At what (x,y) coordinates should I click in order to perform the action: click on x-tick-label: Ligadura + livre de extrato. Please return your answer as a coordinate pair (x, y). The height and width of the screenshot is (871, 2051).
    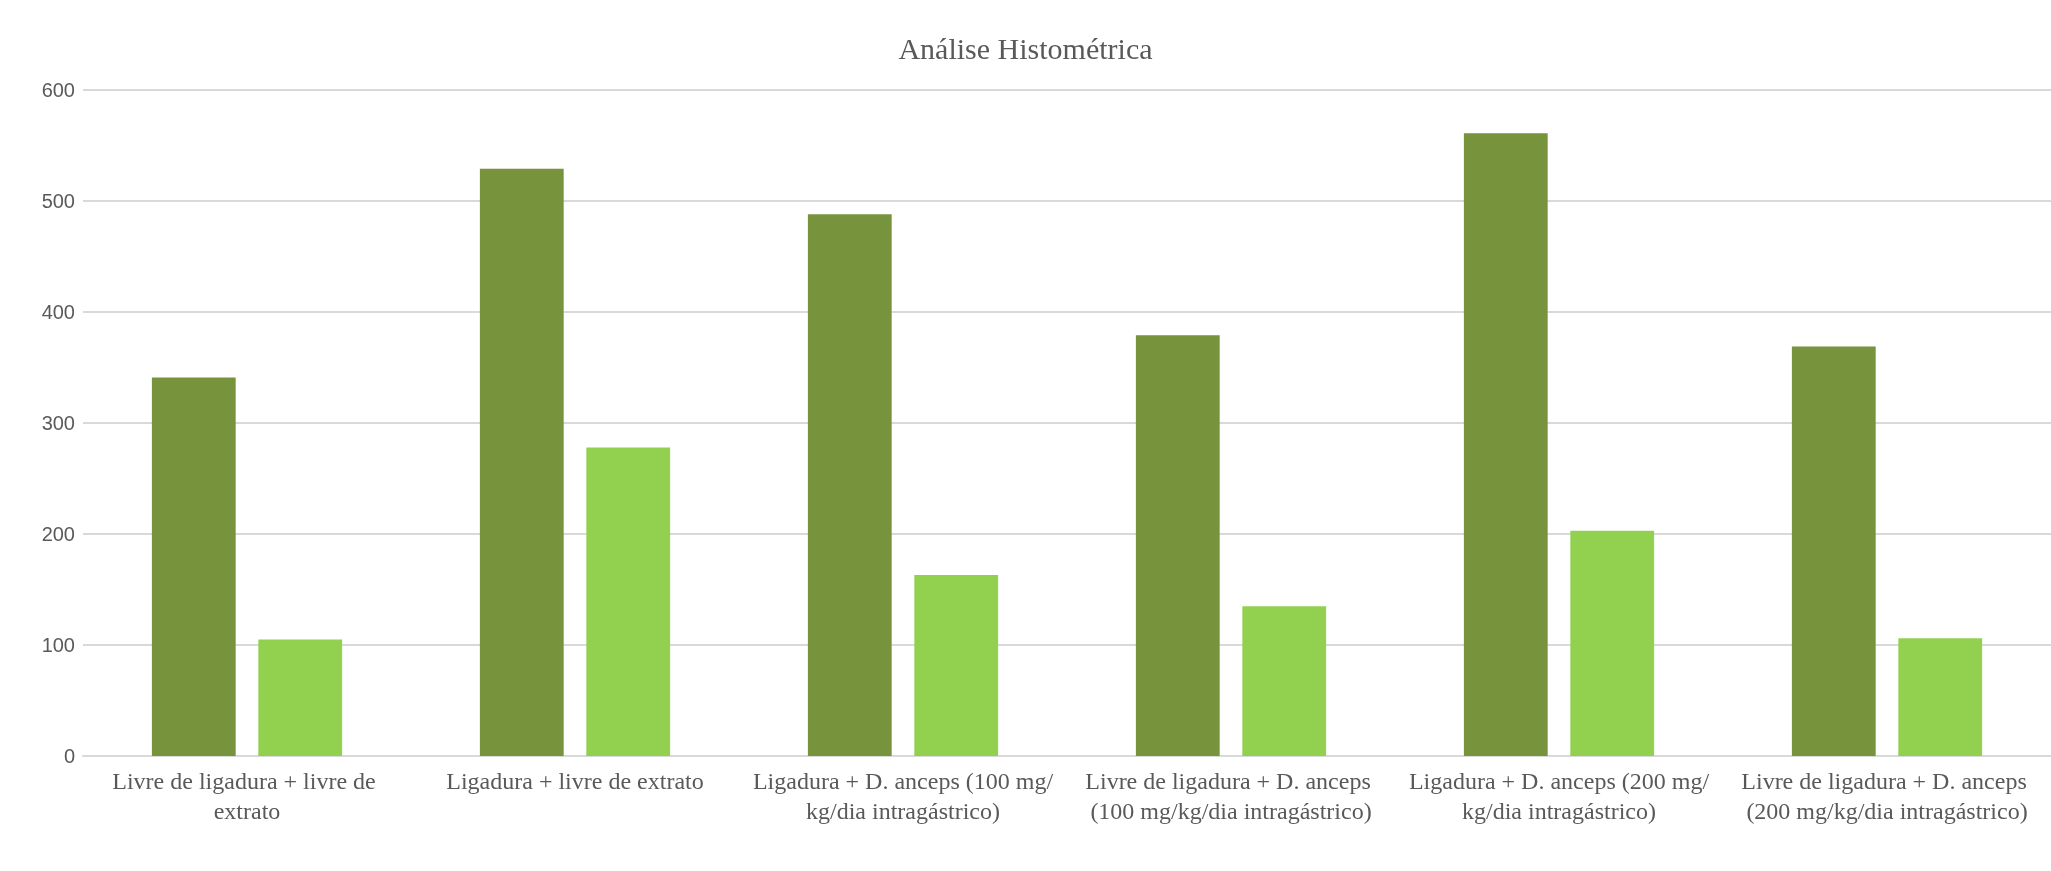
    Looking at the image, I should click on (575, 781).